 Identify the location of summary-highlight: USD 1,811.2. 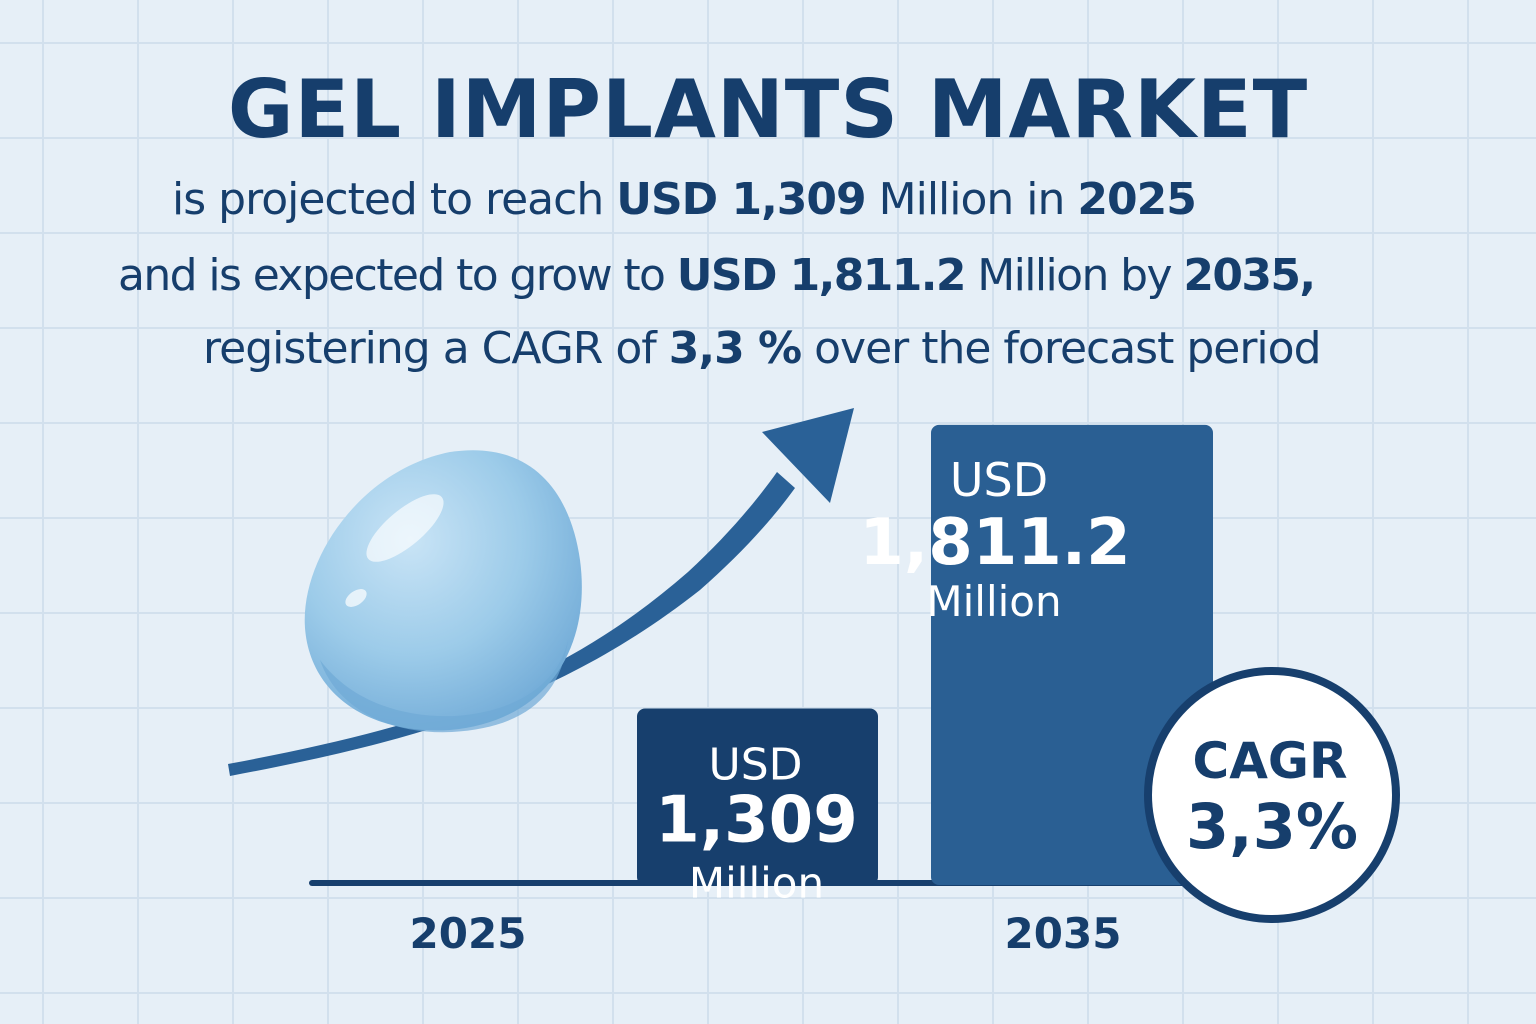
(821, 275).